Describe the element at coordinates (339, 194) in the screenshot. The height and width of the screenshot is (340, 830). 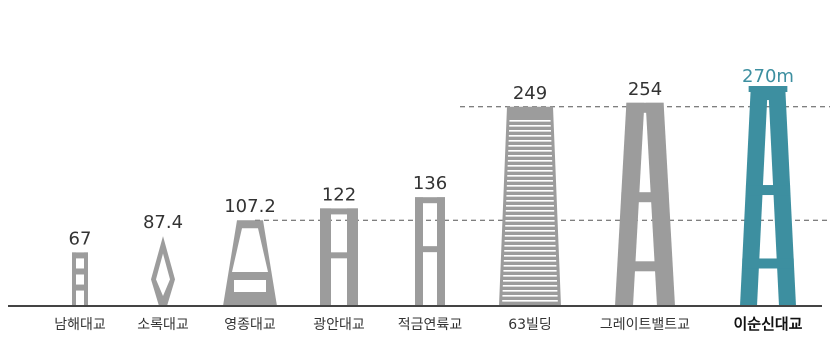
I see `value-label: 122` at that location.